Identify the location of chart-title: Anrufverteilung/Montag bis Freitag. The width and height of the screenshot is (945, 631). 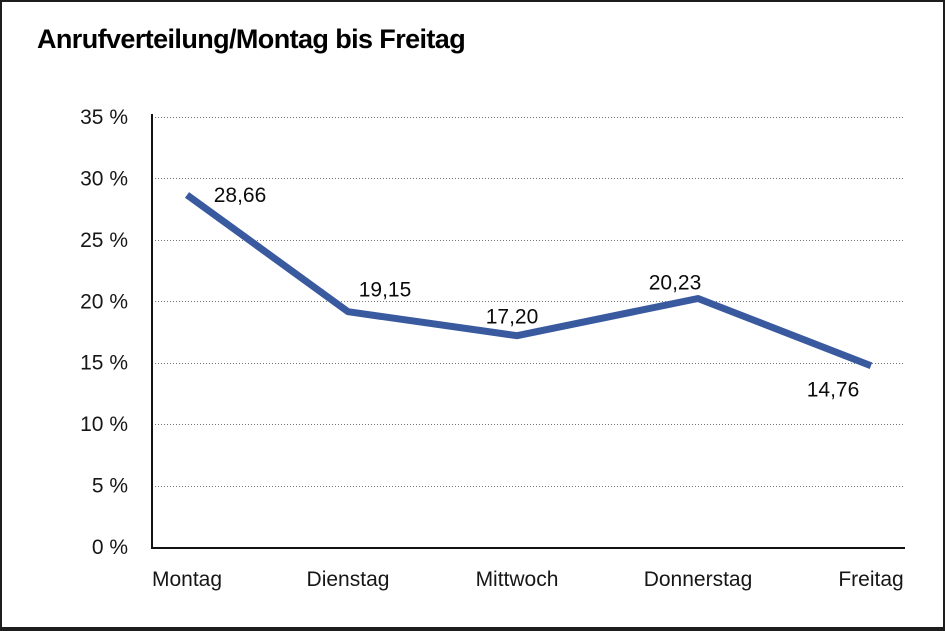
(251, 39).